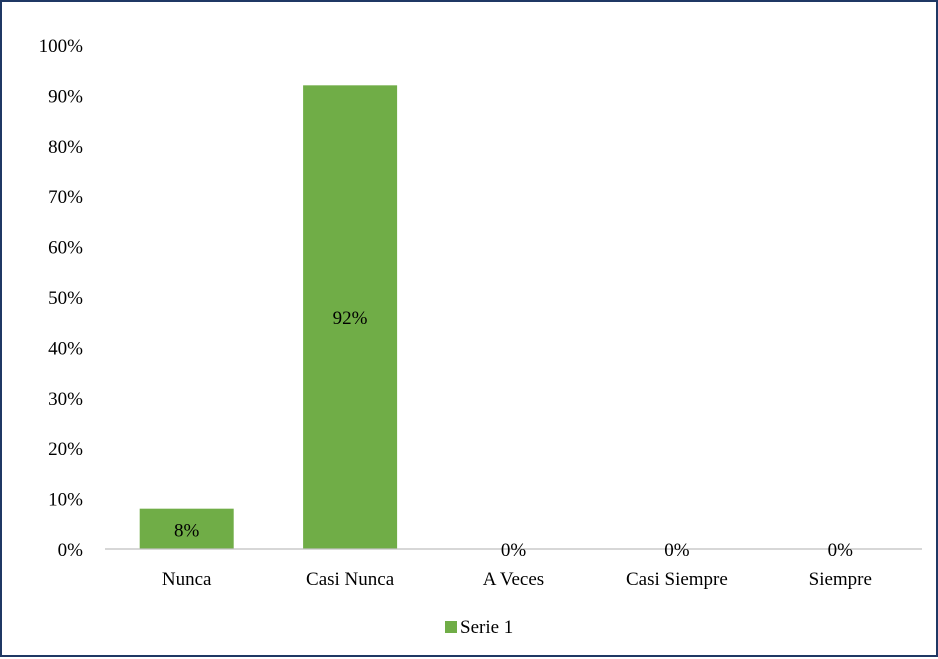 The image size is (938, 659). Describe the element at coordinates (677, 579) in the screenshot. I see `x-tick-label: Casi Siempre` at that location.